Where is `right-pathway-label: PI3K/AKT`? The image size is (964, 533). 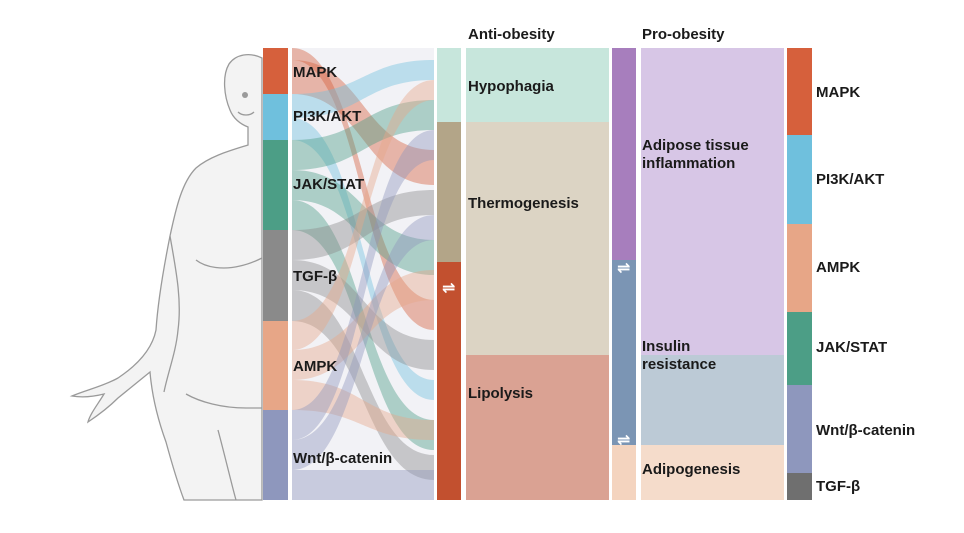 right-pathway-label: PI3K/AKT is located at coordinates (850, 179).